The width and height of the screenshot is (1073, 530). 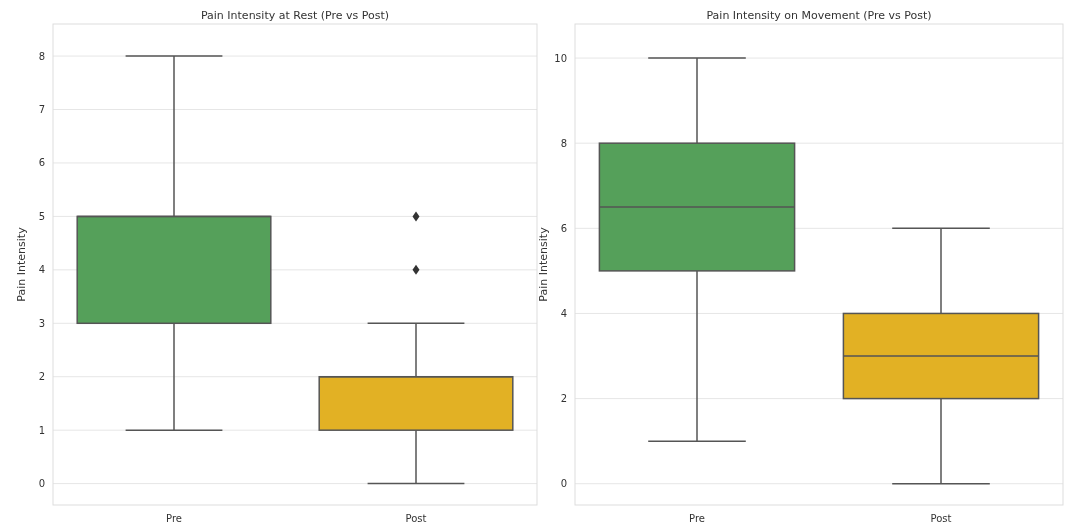 What do you see at coordinates (41, 216) in the screenshot?
I see `y-tick-label: 5` at bounding box center [41, 216].